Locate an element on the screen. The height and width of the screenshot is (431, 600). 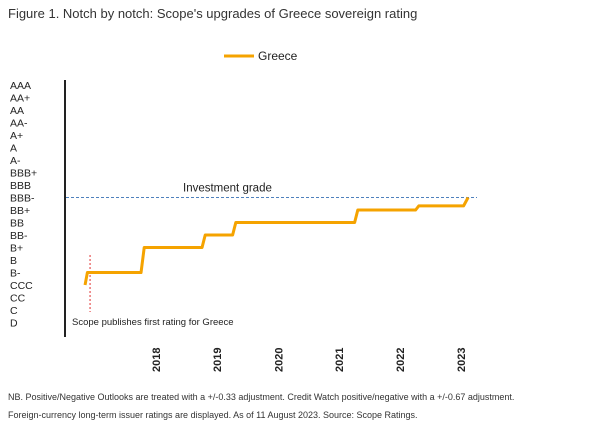
legend: Greece is located at coordinates (261, 56).